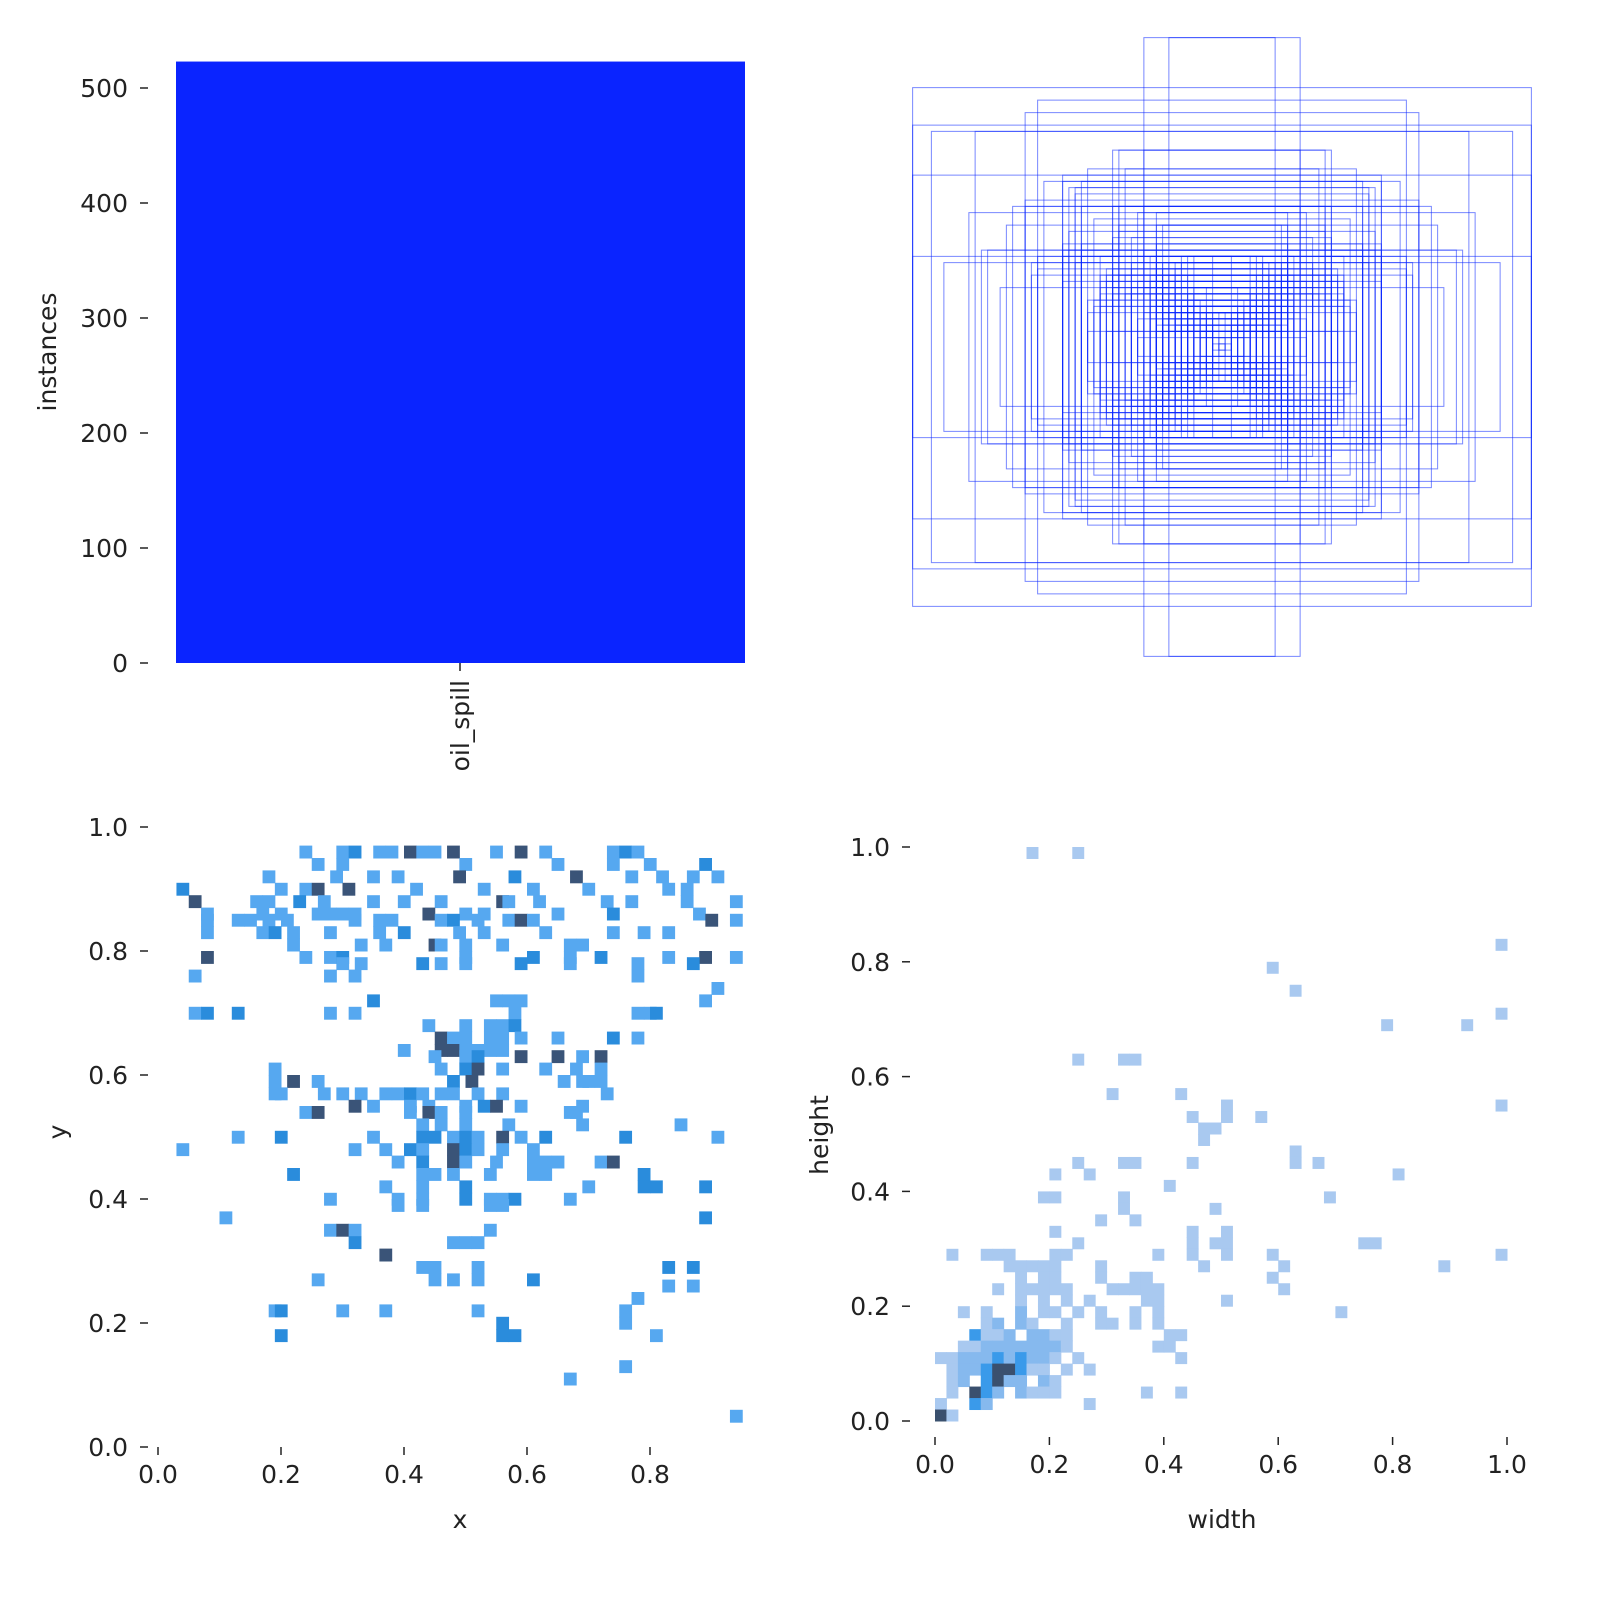 This screenshot has height=1600, width=1600. I want to click on y-axis-label-instances: instances, so click(47, 352).